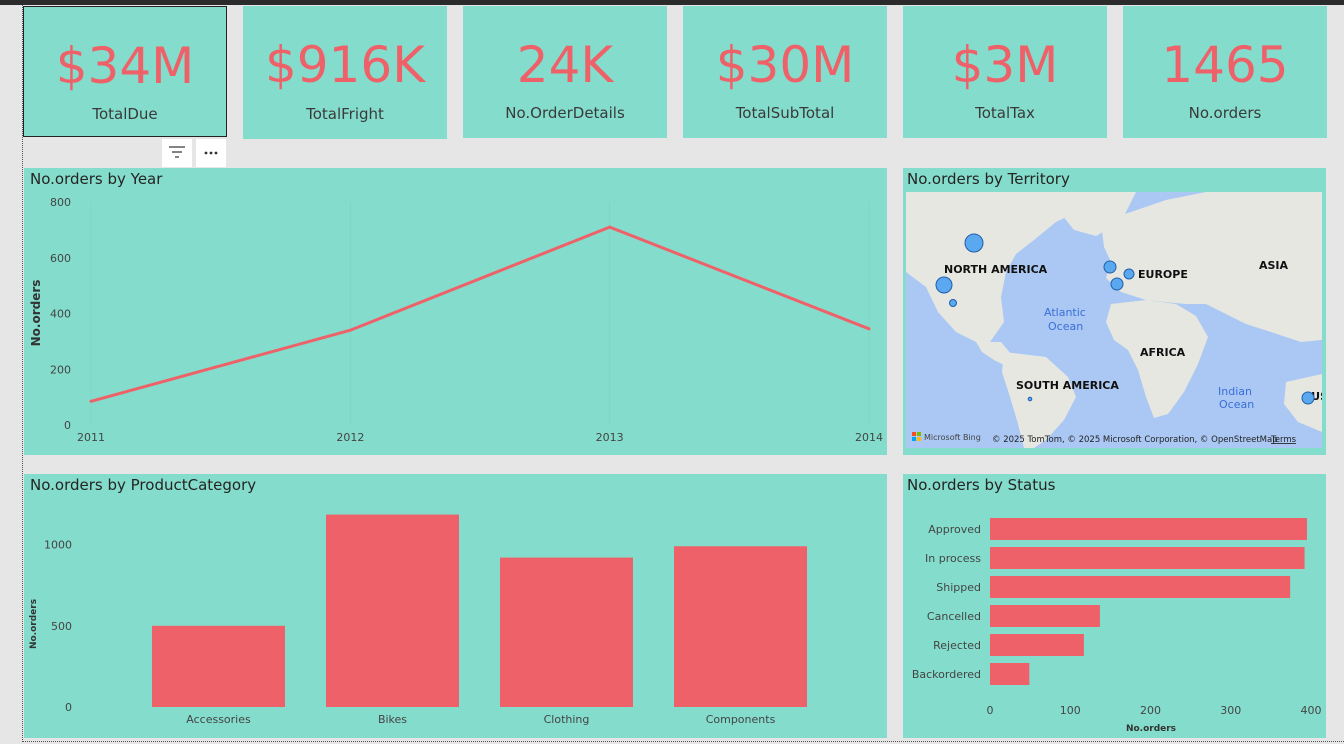  What do you see at coordinates (1037, 645) in the screenshot?
I see `bar-rejected` at bounding box center [1037, 645].